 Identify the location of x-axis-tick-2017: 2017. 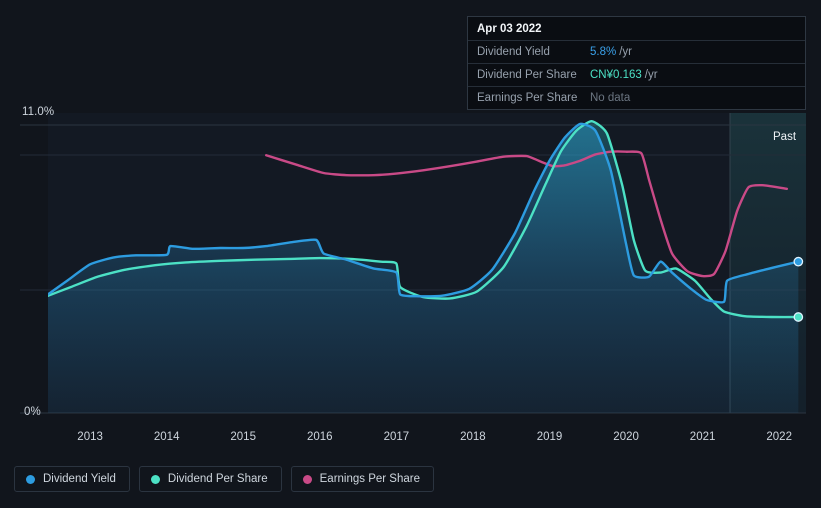
(396, 437).